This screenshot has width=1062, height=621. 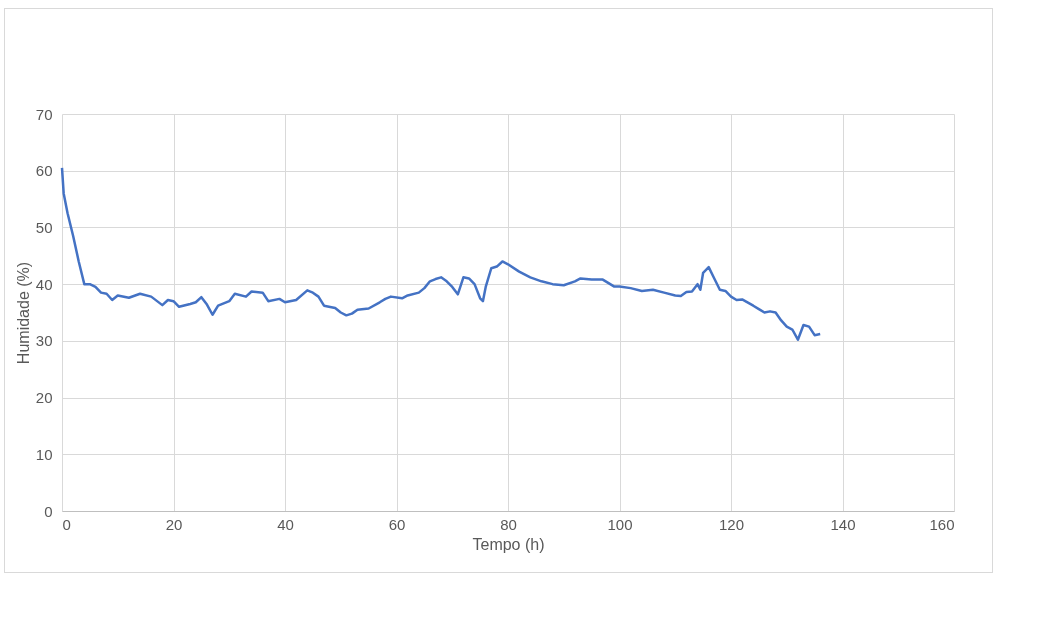 What do you see at coordinates (731, 524) in the screenshot?
I see `x-tick-label: 120` at bounding box center [731, 524].